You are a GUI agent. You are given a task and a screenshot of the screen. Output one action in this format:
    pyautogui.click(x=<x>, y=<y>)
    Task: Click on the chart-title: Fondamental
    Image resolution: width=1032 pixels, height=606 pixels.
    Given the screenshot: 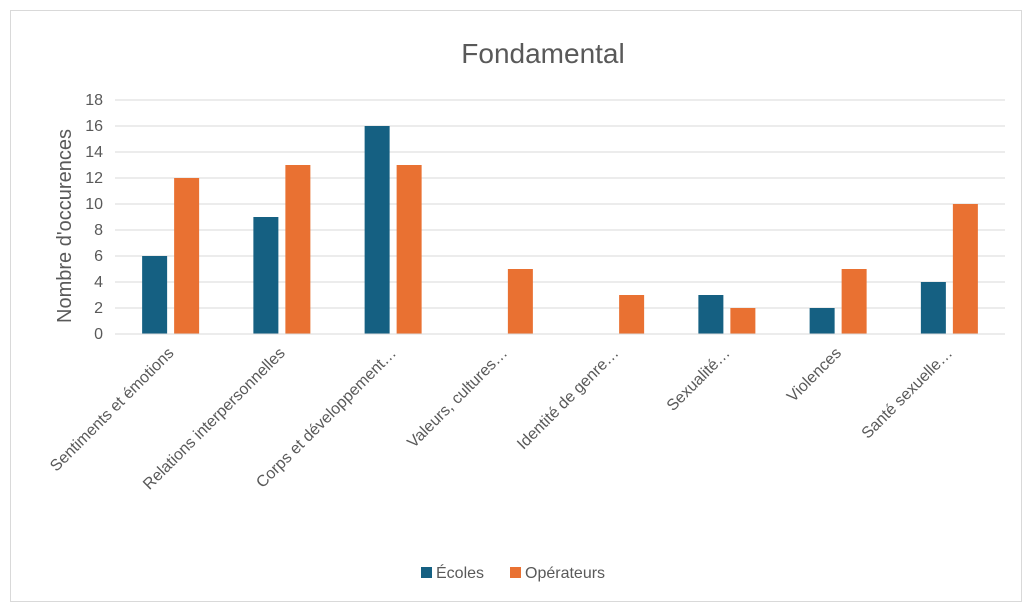 What is the action you would take?
    pyautogui.click(x=542, y=53)
    